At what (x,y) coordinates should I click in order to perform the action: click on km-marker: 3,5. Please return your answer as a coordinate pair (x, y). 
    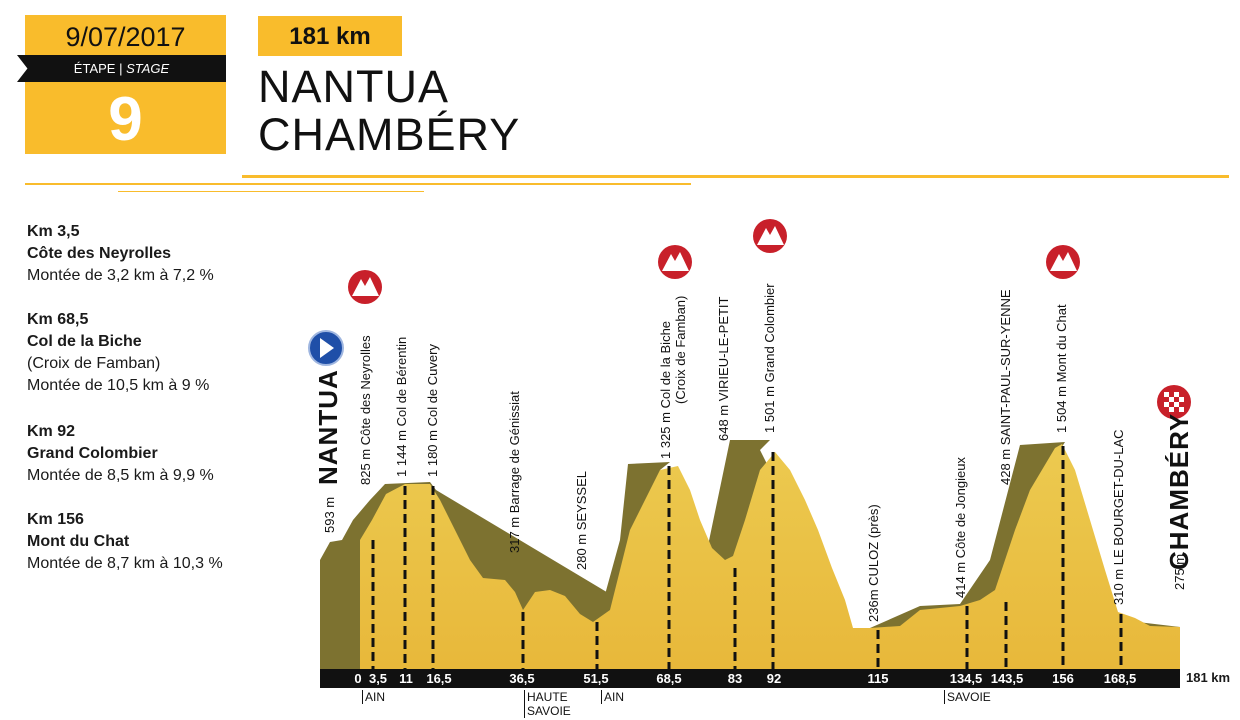
    Looking at the image, I should click on (378, 678).